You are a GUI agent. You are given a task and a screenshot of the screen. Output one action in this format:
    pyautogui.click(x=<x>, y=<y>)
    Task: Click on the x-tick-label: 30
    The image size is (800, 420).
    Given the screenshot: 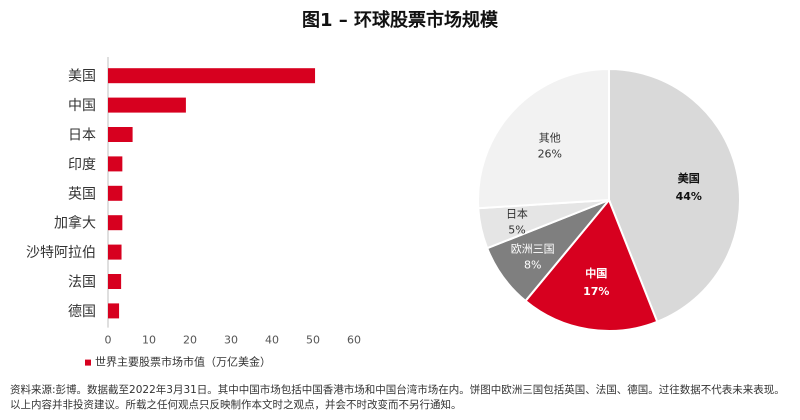 What is the action you would take?
    pyautogui.click(x=231, y=340)
    